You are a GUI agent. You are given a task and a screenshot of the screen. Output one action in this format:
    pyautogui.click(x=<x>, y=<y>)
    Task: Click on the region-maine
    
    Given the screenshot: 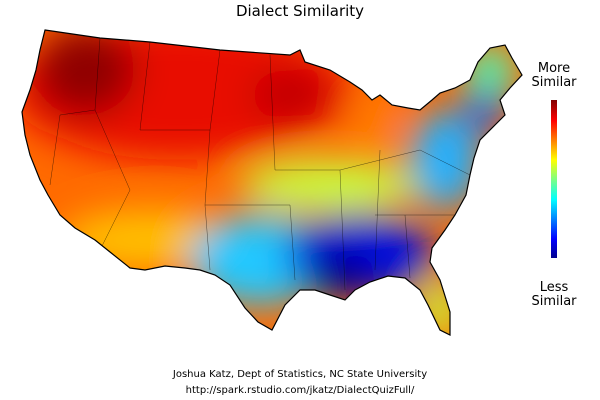 What is the action you would take?
    pyautogui.click(x=490, y=70)
    